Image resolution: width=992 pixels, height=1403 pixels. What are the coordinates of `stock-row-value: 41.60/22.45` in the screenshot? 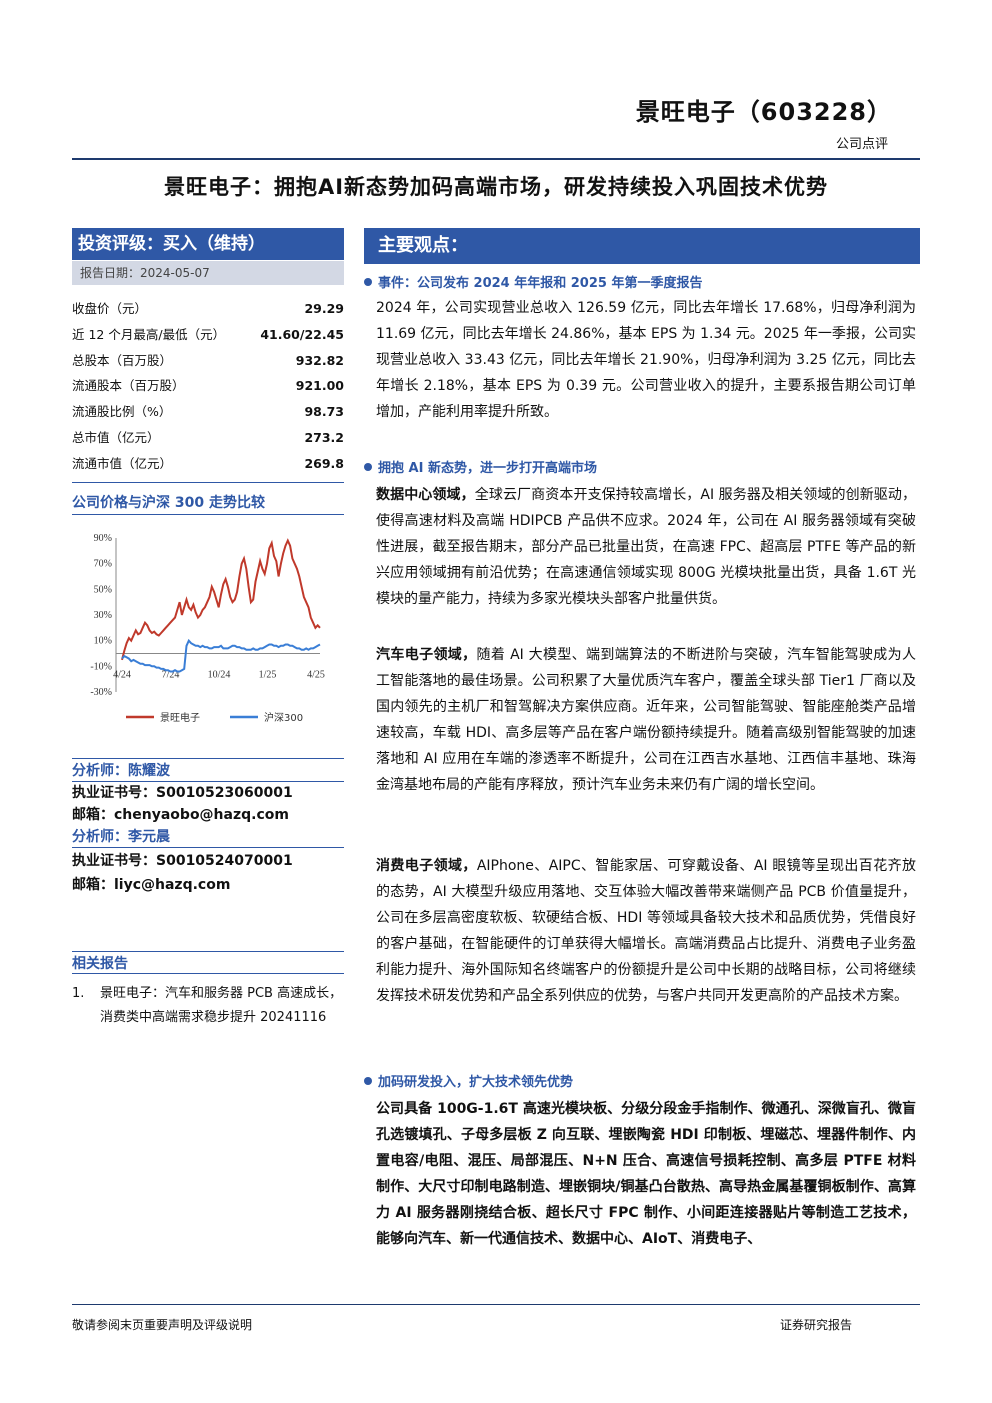 It's located at (302, 334).